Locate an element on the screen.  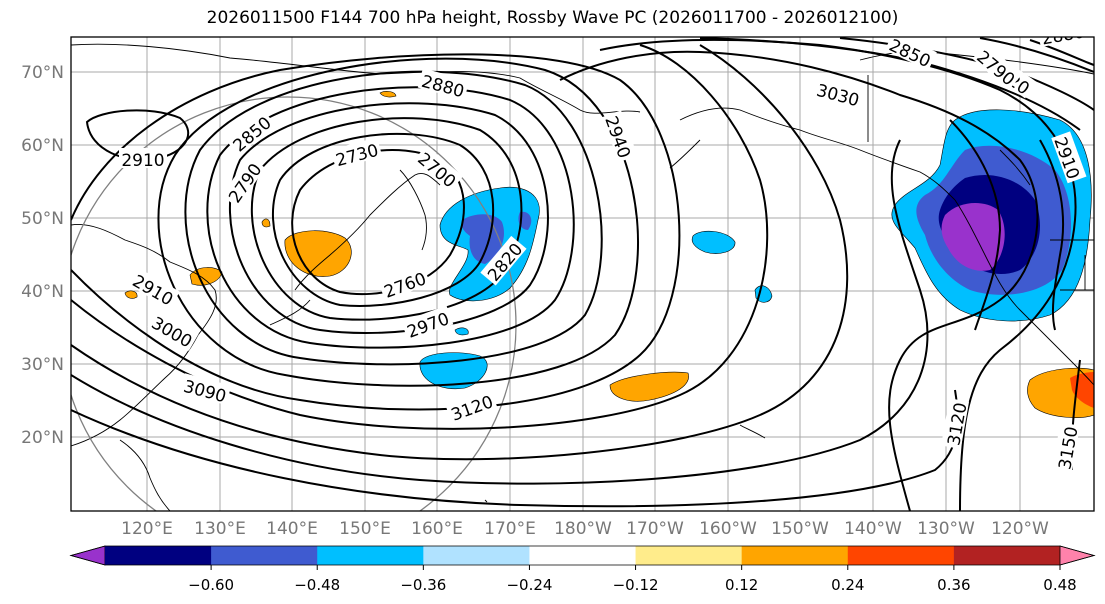
contour-label: 2910 is located at coordinates (142, 161).